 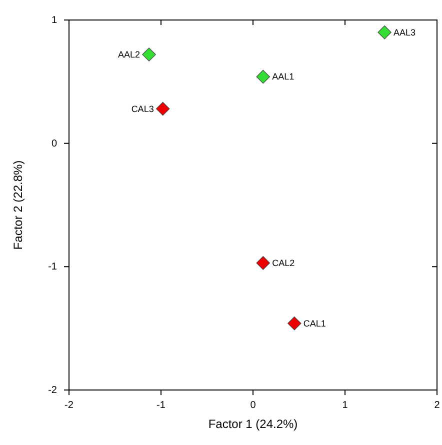 What do you see at coordinates (69, 405) in the screenshot?
I see `x-tick-label: -2` at bounding box center [69, 405].